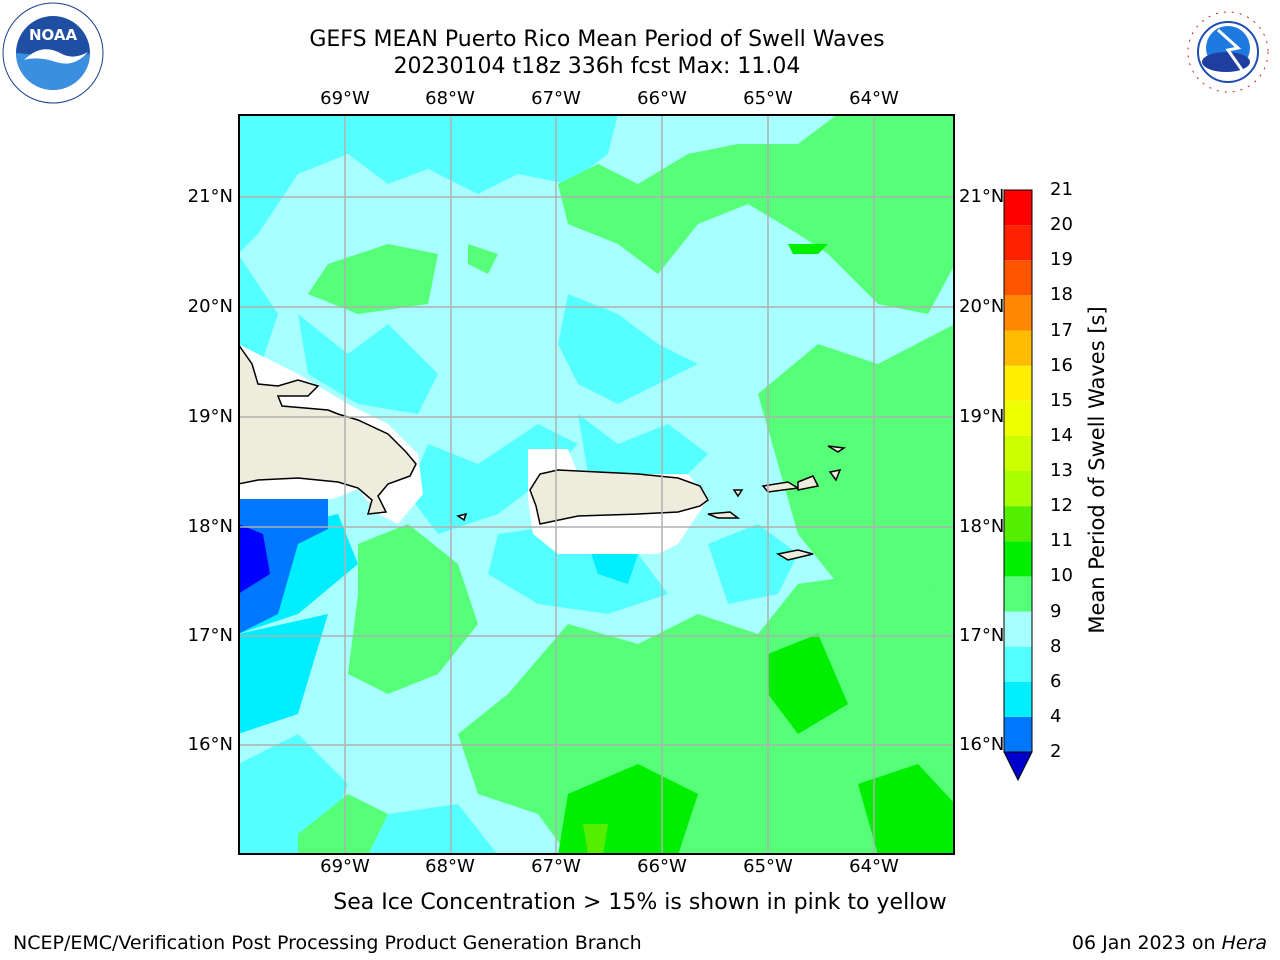 This screenshot has width=1280, height=960. I want to click on colorbar-ticks: 2 4 6 8 9 10 11 12 13 14 15 16 17 18 19 20 21, so click(1070, 475).